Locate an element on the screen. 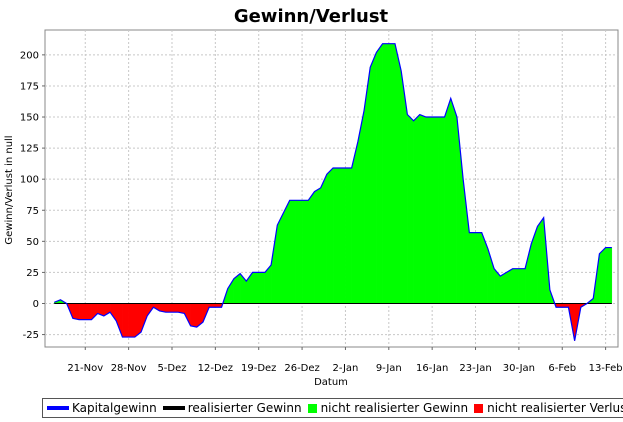 Image resolution: width=623 pixels, height=422 pixels. legend-item-kapitalgewinn: Kapitalgewinn is located at coordinates (102, 408).